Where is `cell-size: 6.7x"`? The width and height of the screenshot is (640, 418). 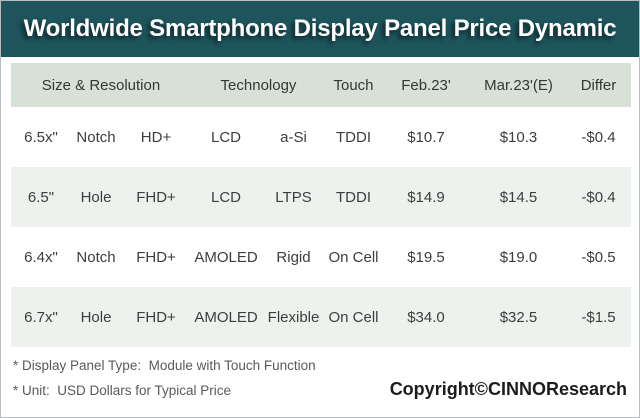 cell-size: 6.7x" is located at coordinates (41, 317).